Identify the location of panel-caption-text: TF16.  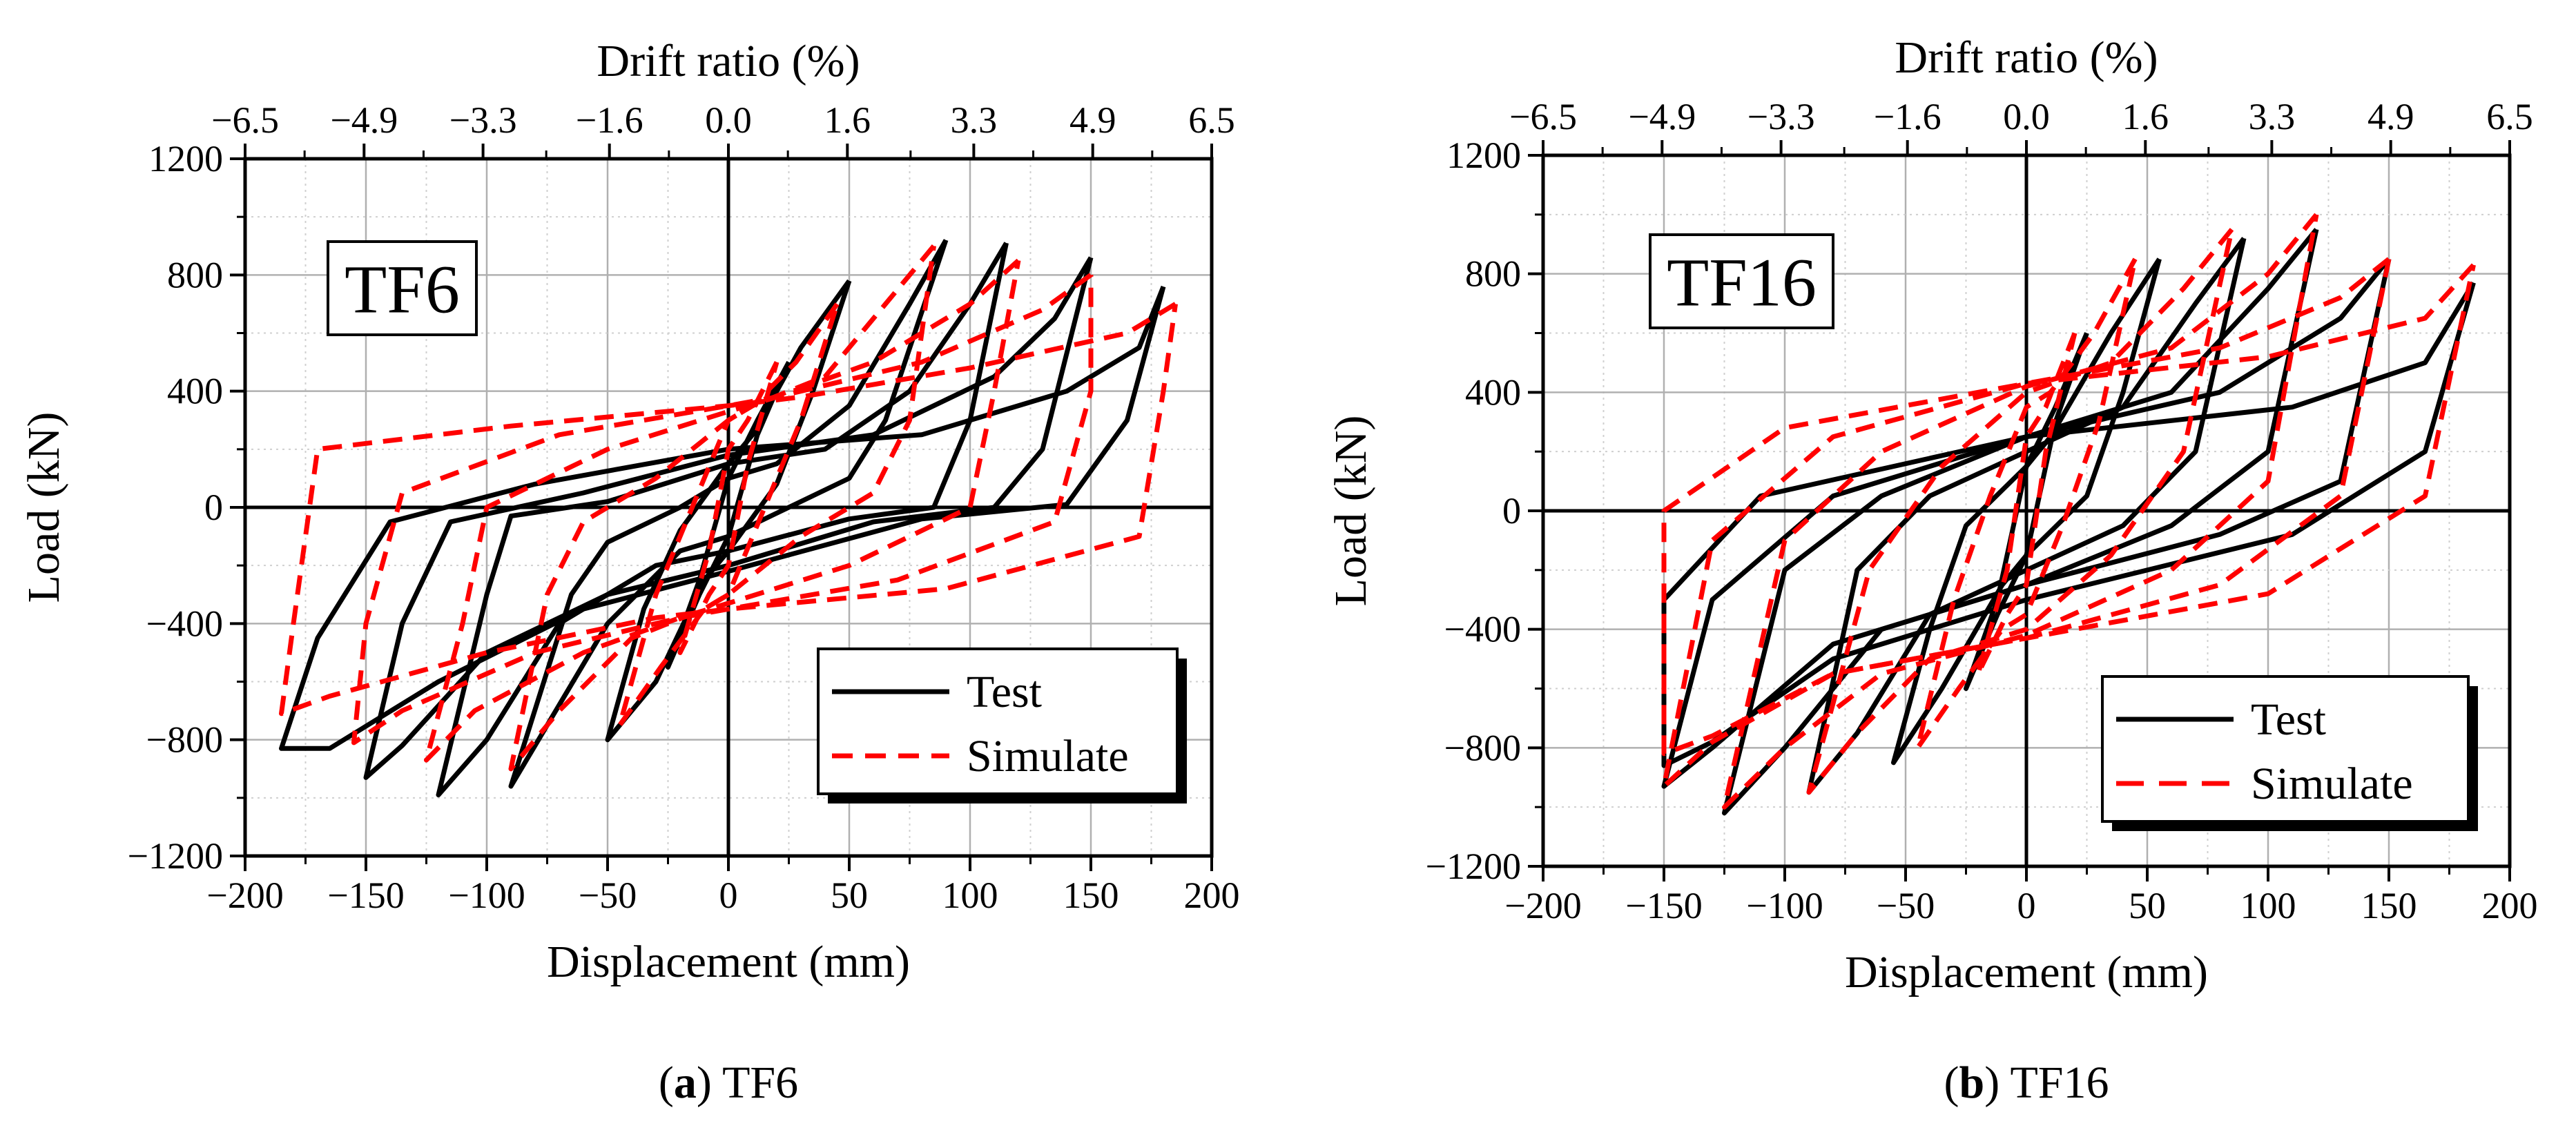
(2054, 1083).